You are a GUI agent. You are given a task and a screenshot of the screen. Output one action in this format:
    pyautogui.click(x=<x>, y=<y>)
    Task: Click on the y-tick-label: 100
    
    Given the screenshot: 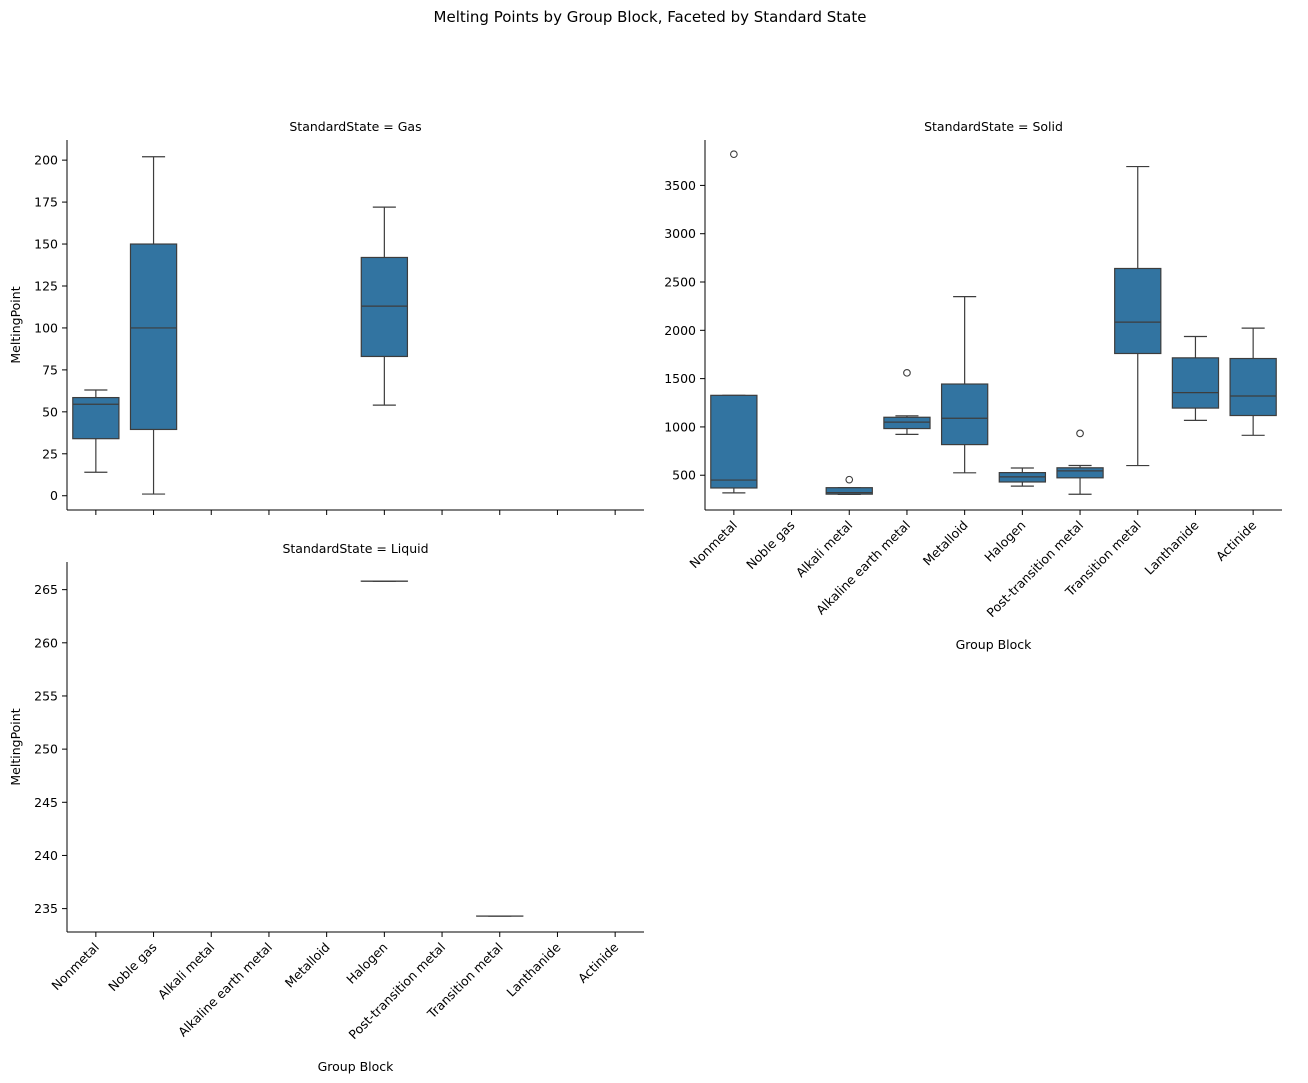 What is the action you would take?
    pyautogui.click(x=46, y=327)
    